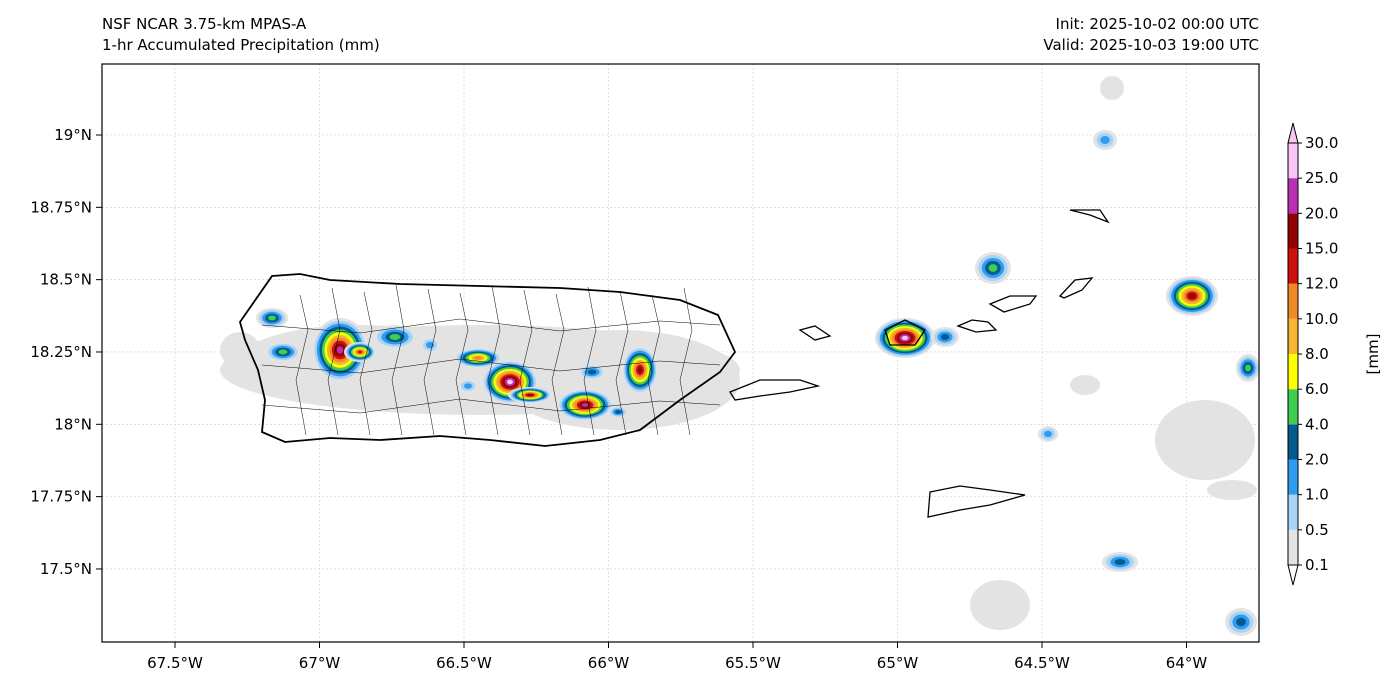 The height and width of the screenshot is (687, 1396). What do you see at coordinates (61, 497) in the screenshot?
I see `lat-tick-label: 17.75°N` at bounding box center [61, 497].